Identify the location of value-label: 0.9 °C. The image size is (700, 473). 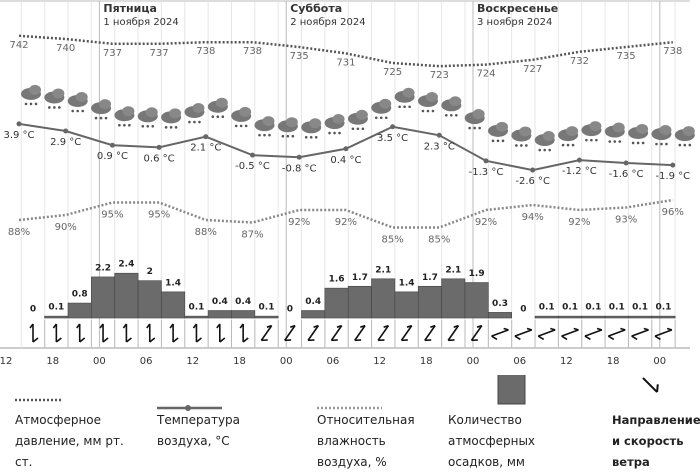
(112, 156).